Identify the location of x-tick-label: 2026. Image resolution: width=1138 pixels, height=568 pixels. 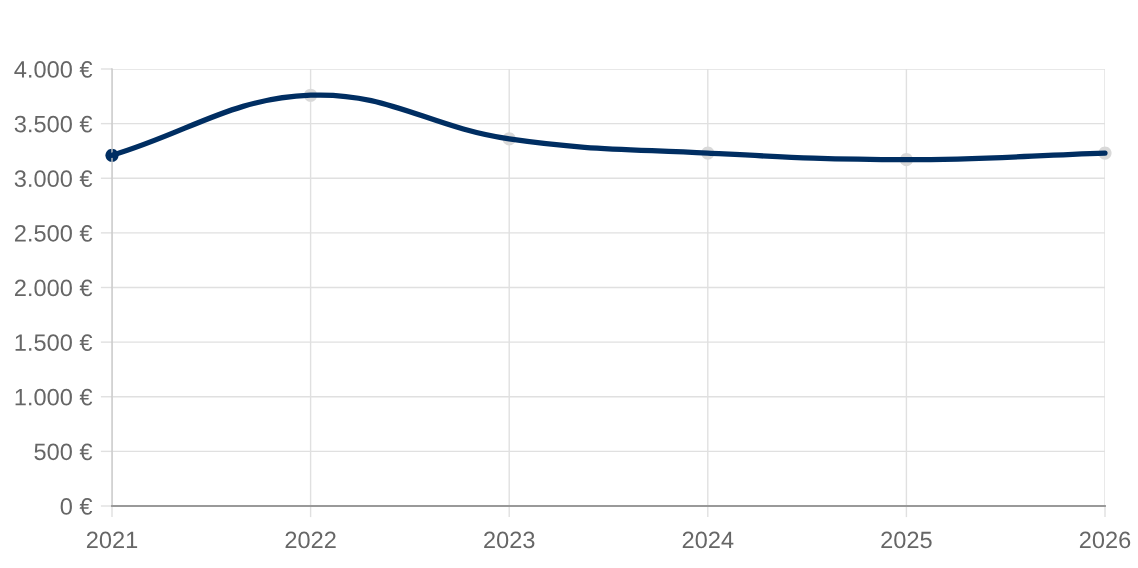
(1105, 540).